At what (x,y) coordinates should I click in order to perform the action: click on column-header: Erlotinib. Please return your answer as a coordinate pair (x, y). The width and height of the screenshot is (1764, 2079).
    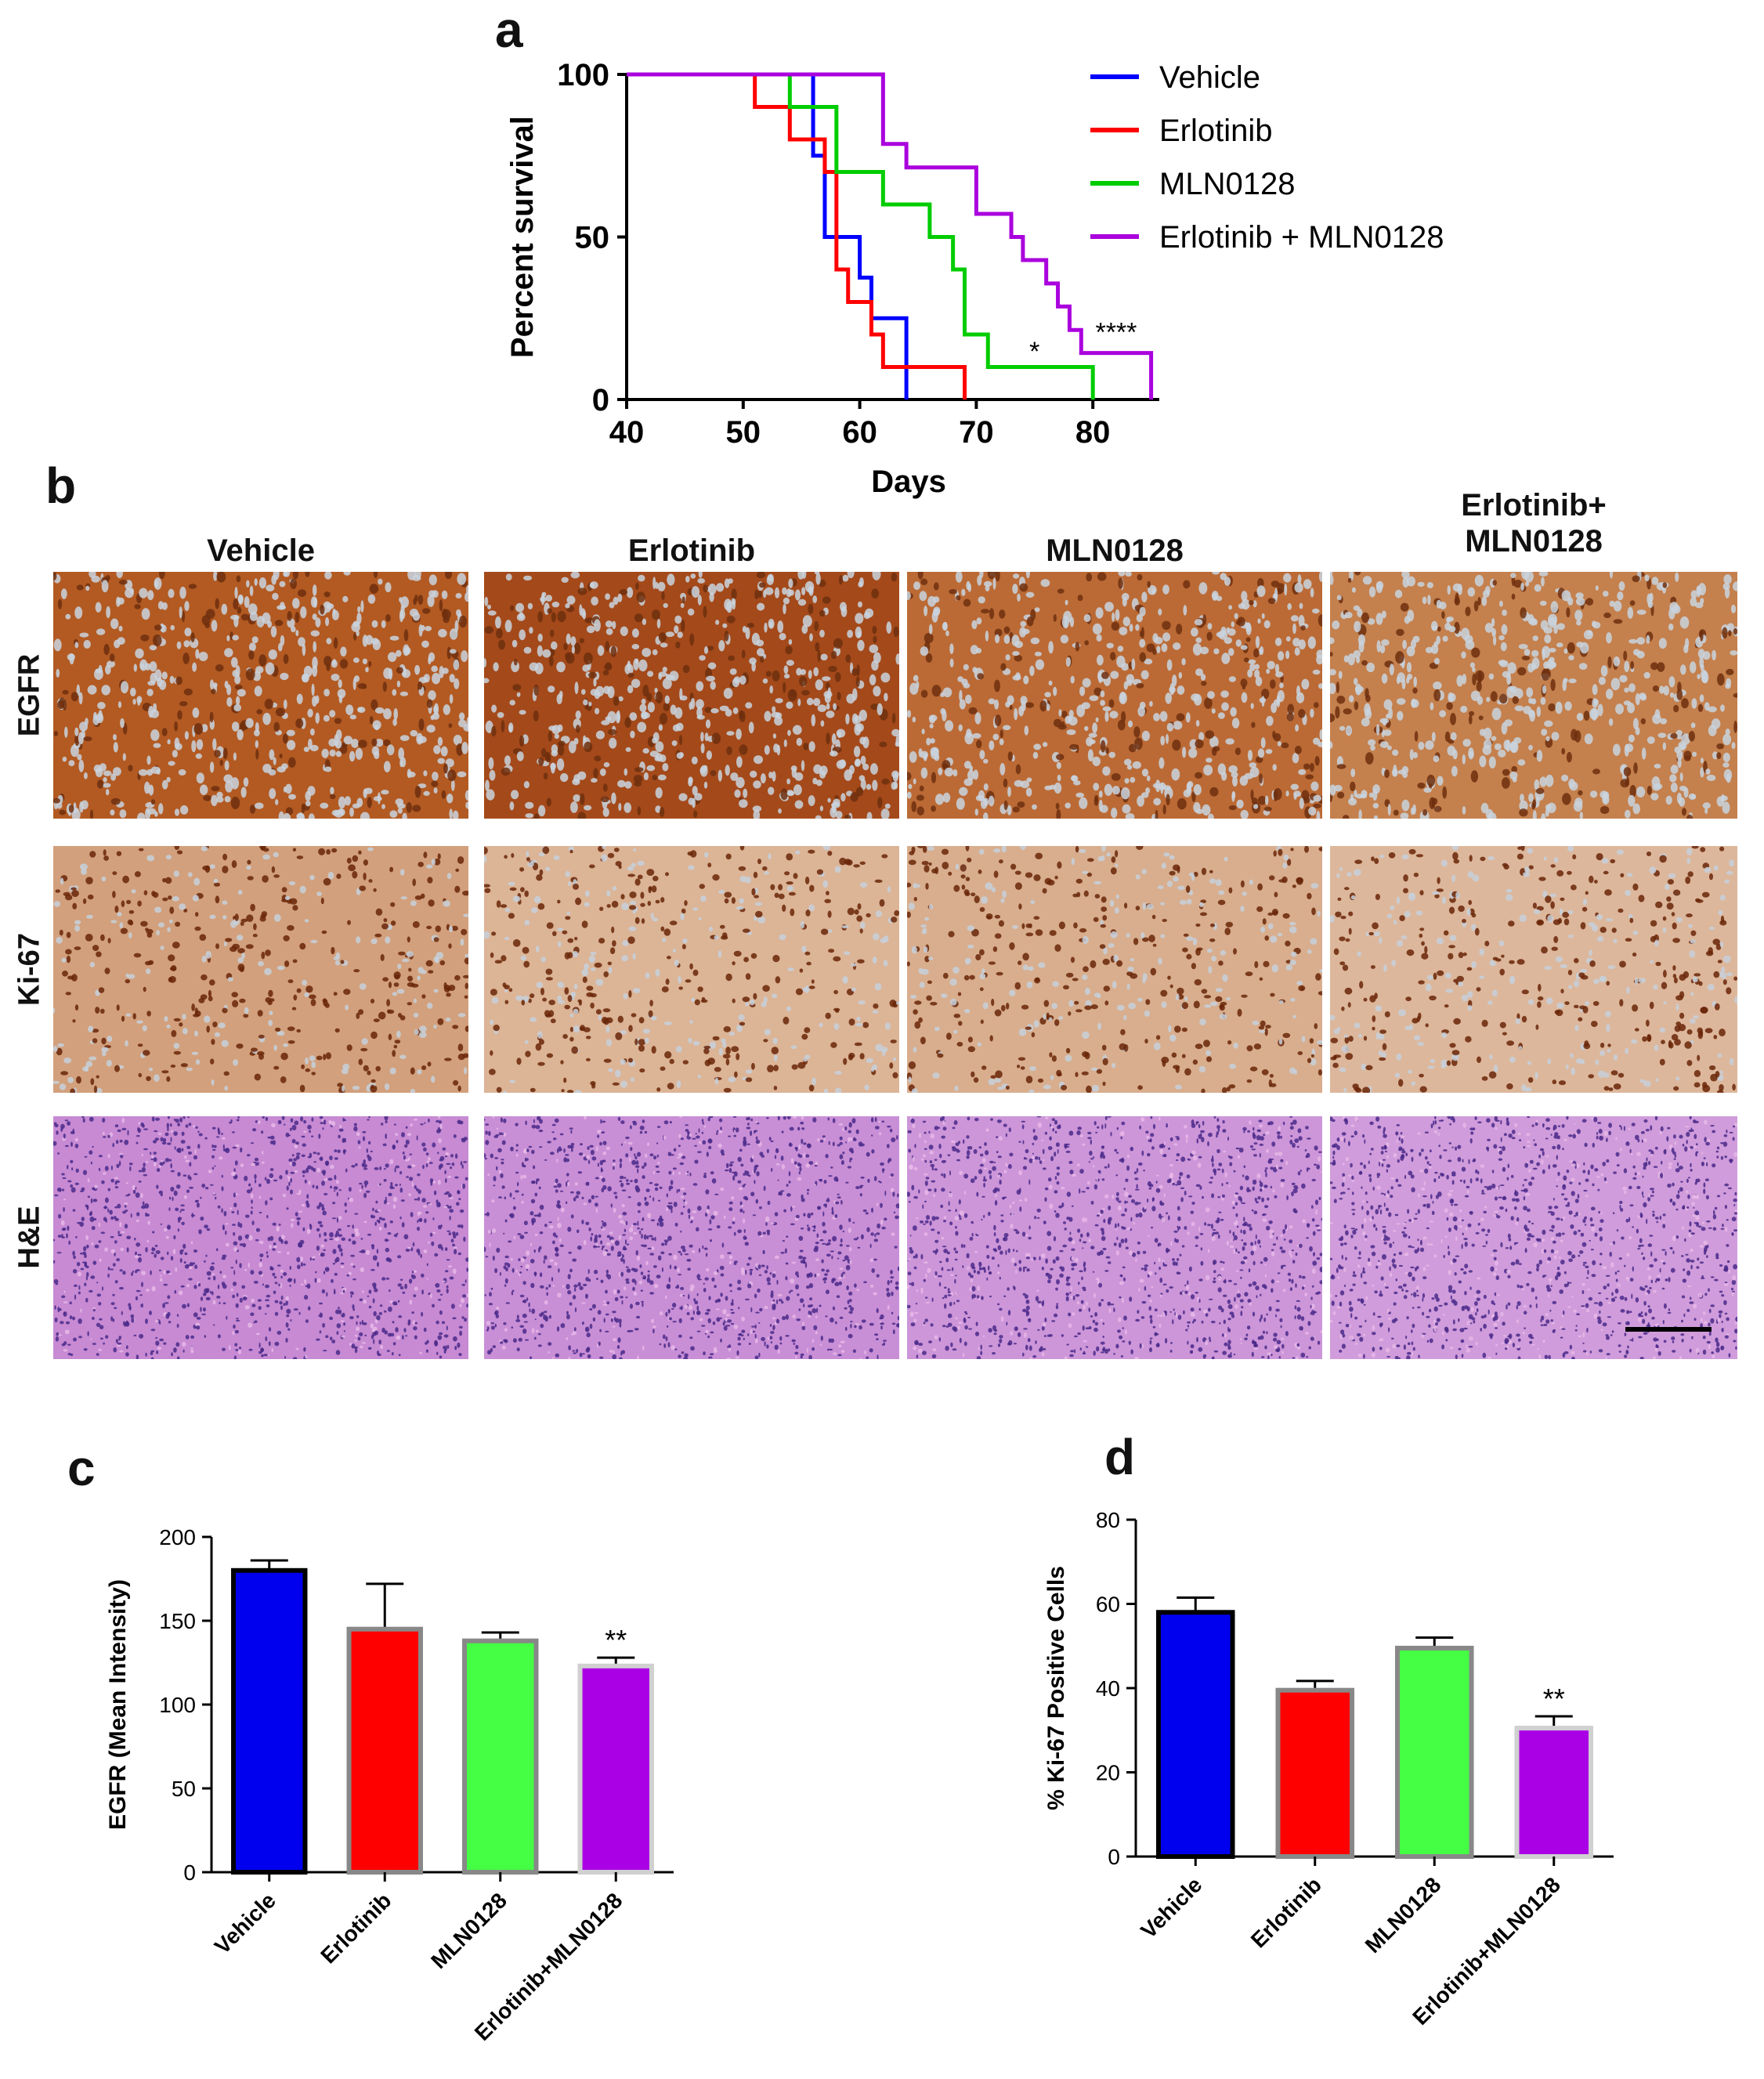
    Looking at the image, I should click on (691, 551).